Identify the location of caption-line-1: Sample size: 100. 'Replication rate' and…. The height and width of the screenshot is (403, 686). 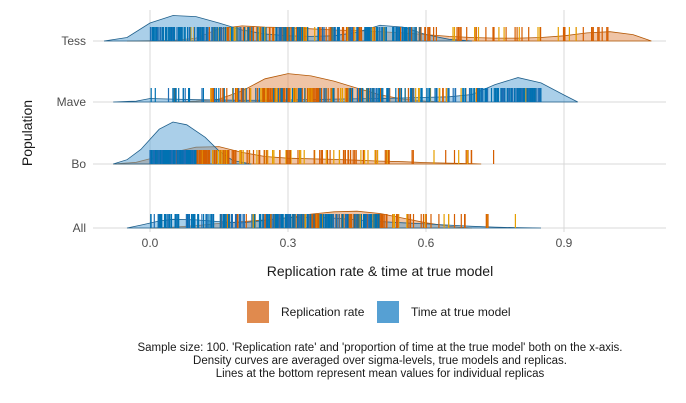
(379, 348).